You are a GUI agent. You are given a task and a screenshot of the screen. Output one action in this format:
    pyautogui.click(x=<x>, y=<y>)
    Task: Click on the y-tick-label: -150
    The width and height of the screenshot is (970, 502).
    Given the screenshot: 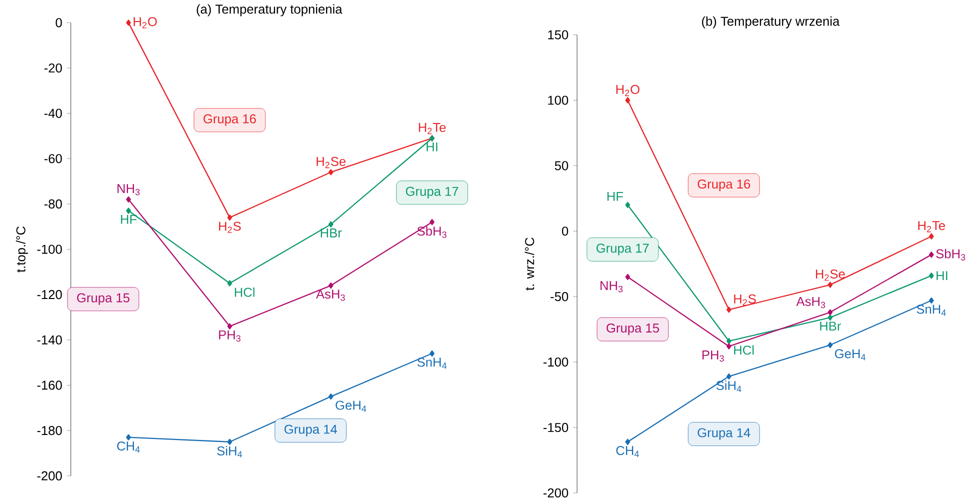 What is the action you would take?
    pyautogui.click(x=555, y=427)
    